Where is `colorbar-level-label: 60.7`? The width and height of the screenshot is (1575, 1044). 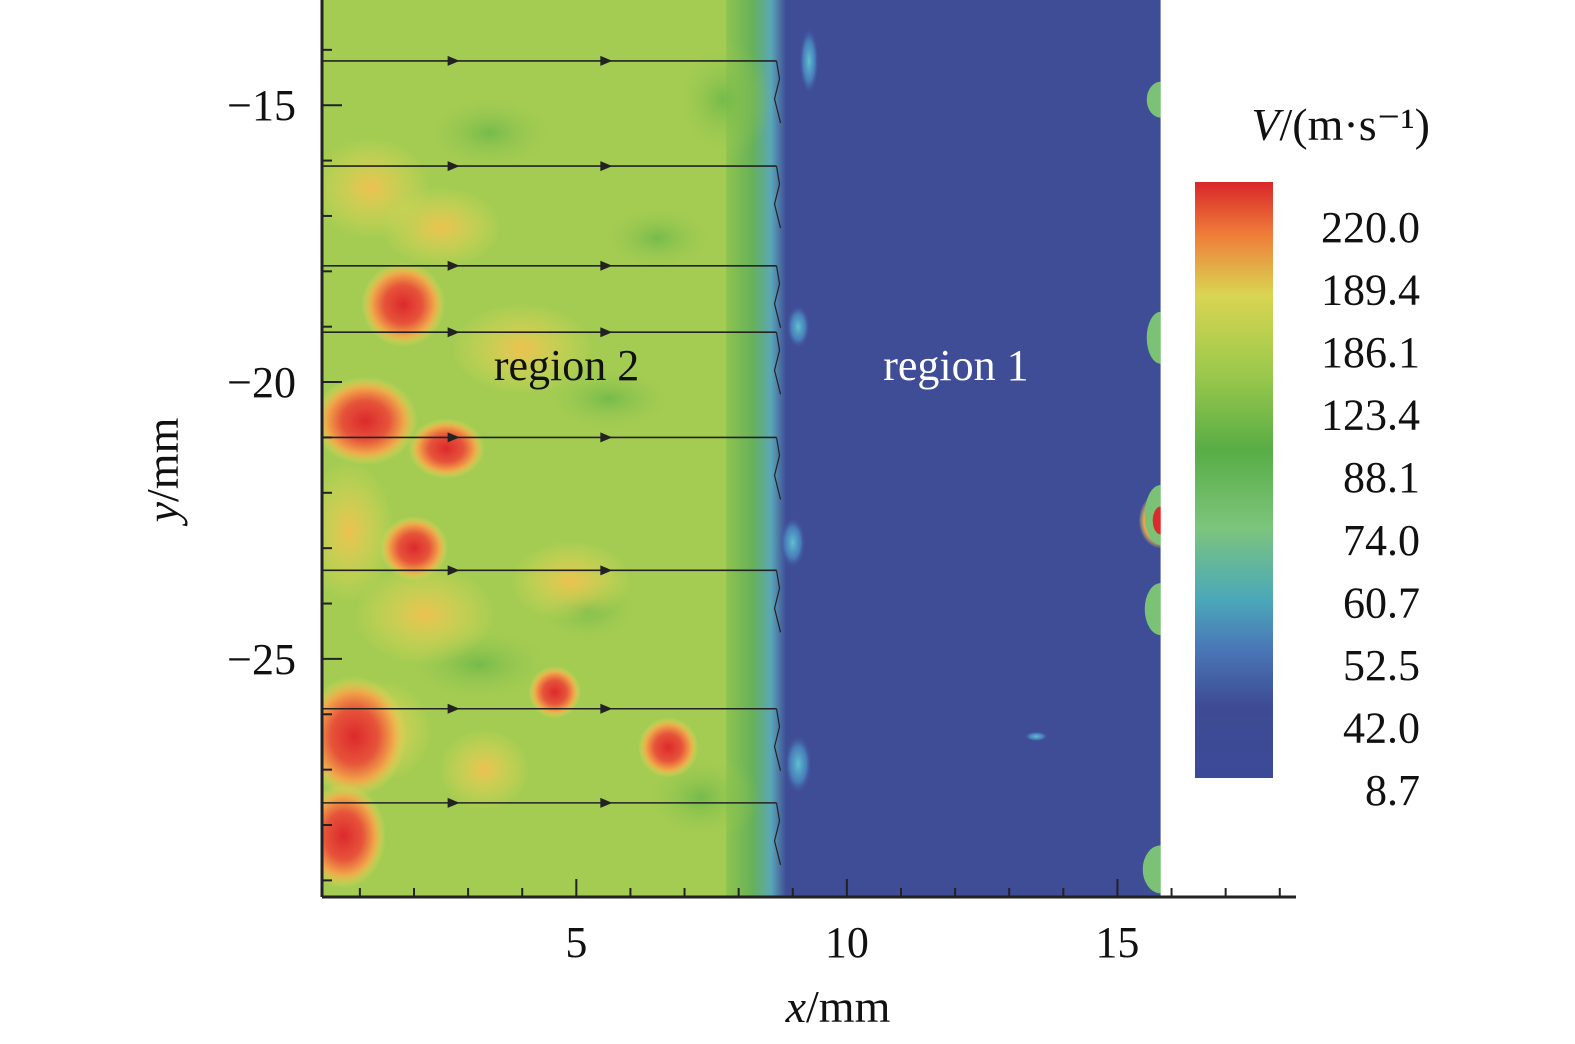
colorbar-level-label: 60.7 is located at coordinates (1381, 602).